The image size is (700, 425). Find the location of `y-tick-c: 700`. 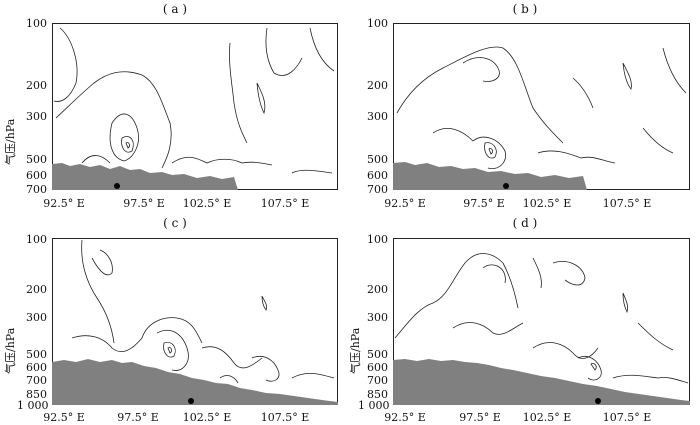

y-tick-c: 700 is located at coordinates (36, 380).